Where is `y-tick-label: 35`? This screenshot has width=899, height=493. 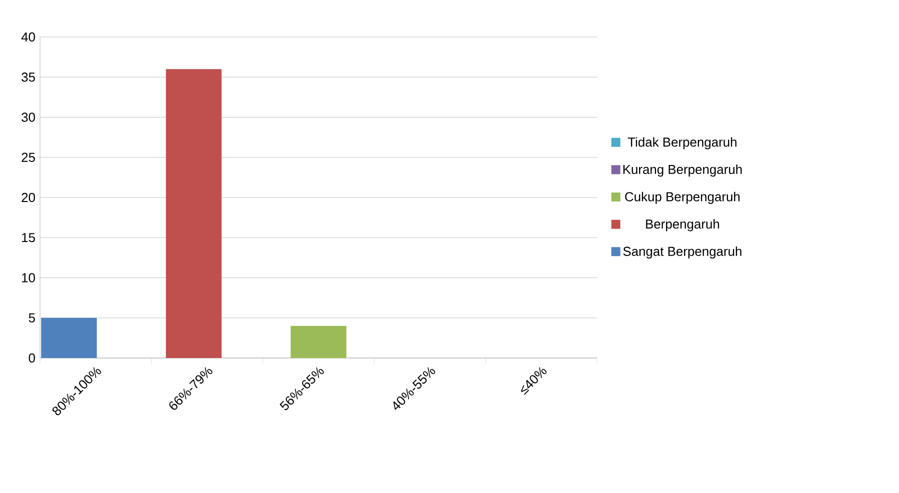
y-tick-label: 35 is located at coordinates (28, 77).